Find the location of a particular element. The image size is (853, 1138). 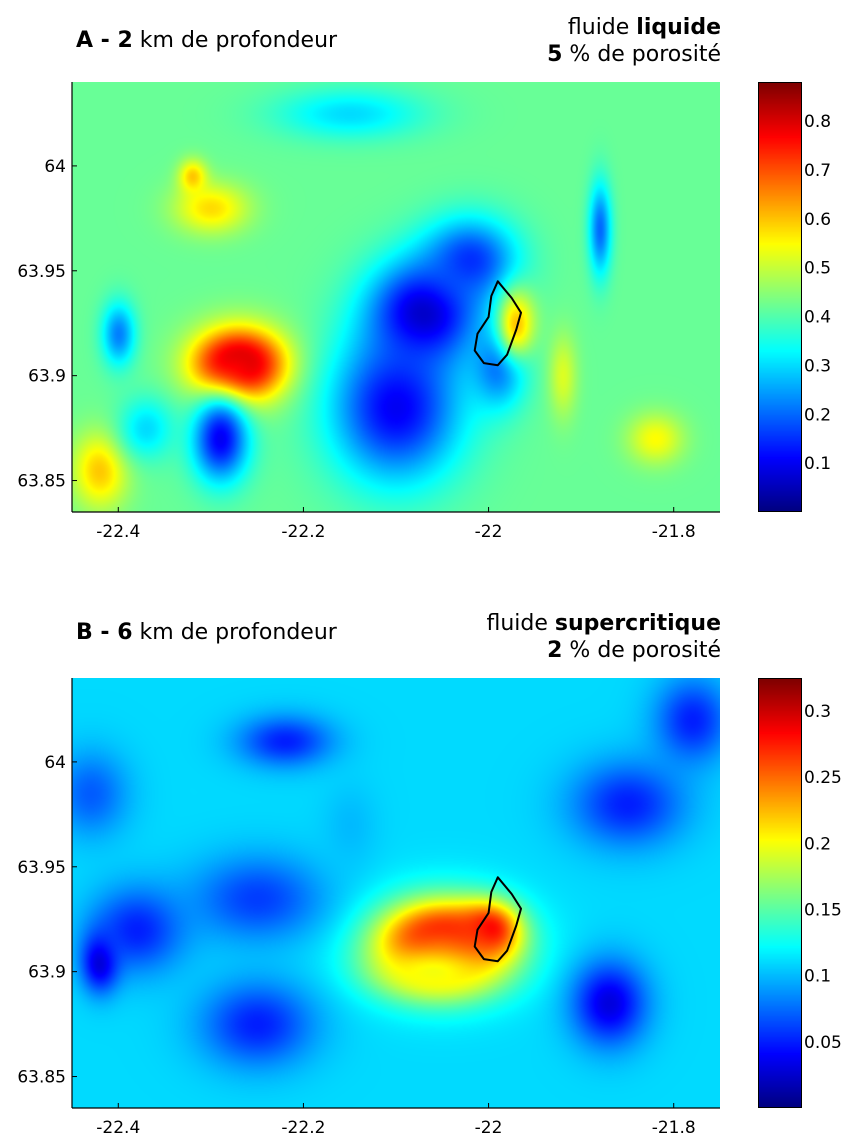

colorbar-b is located at coordinates (780, 893).